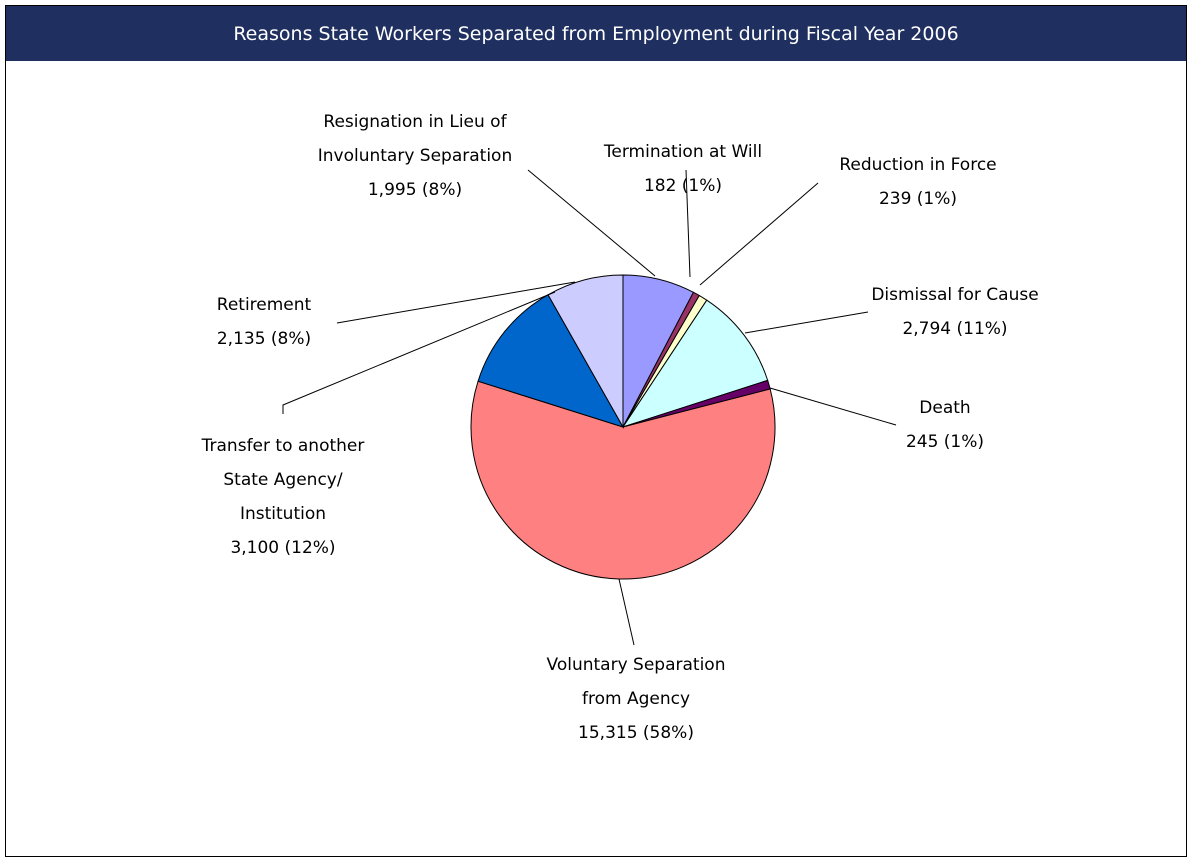 This screenshot has height=861, width=1192. What do you see at coordinates (918, 165) in the screenshot?
I see `category-label: Reduction in Force` at bounding box center [918, 165].